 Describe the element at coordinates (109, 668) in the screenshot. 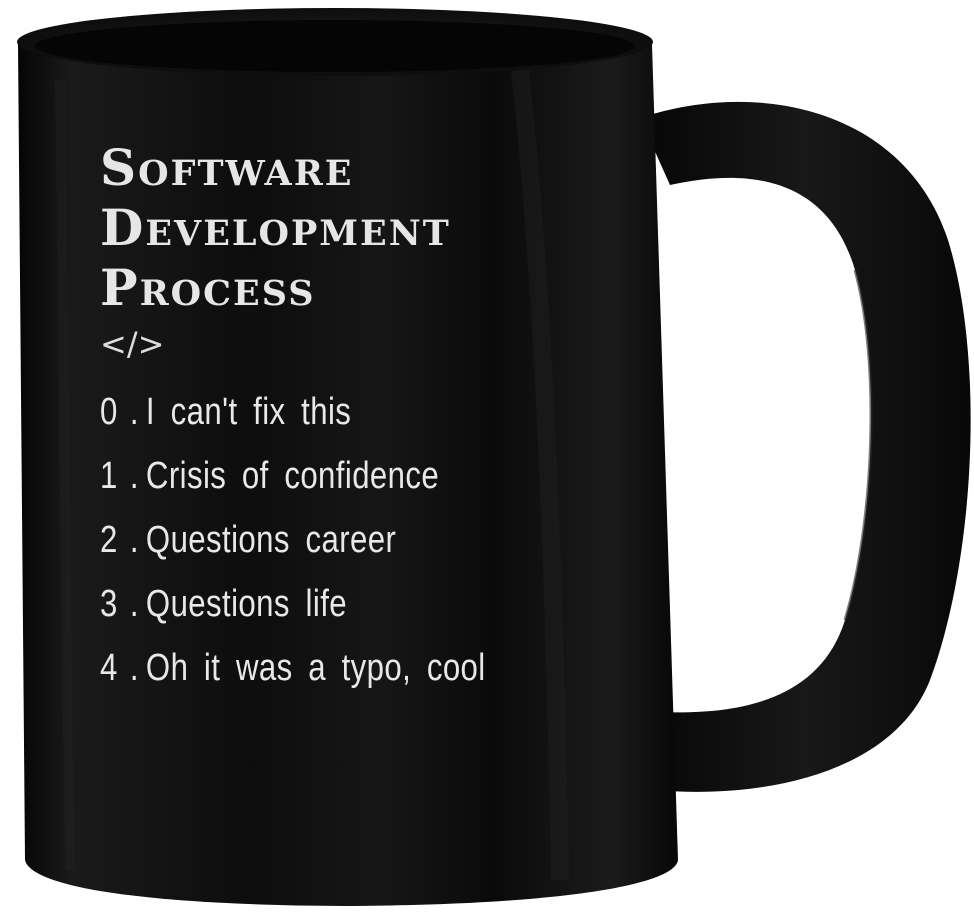

I see `step-number: 4` at that location.